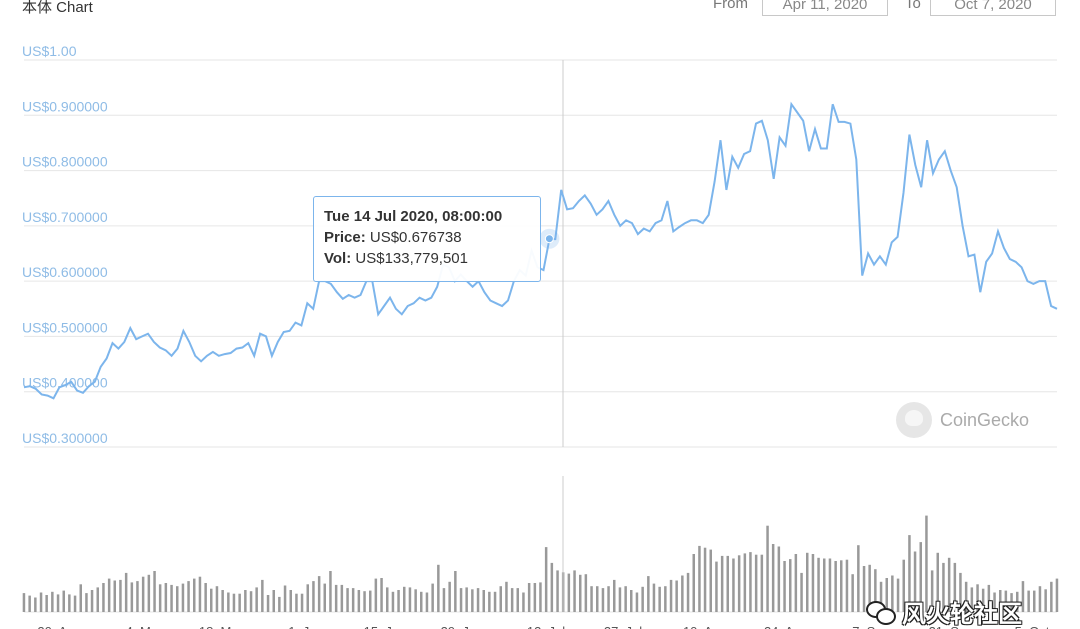 This screenshot has width=1080, height=629. What do you see at coordinates (871, 626) in the screenshot?
I see `x-tick-label: 7. Sep` at bounding box center [871, 626].